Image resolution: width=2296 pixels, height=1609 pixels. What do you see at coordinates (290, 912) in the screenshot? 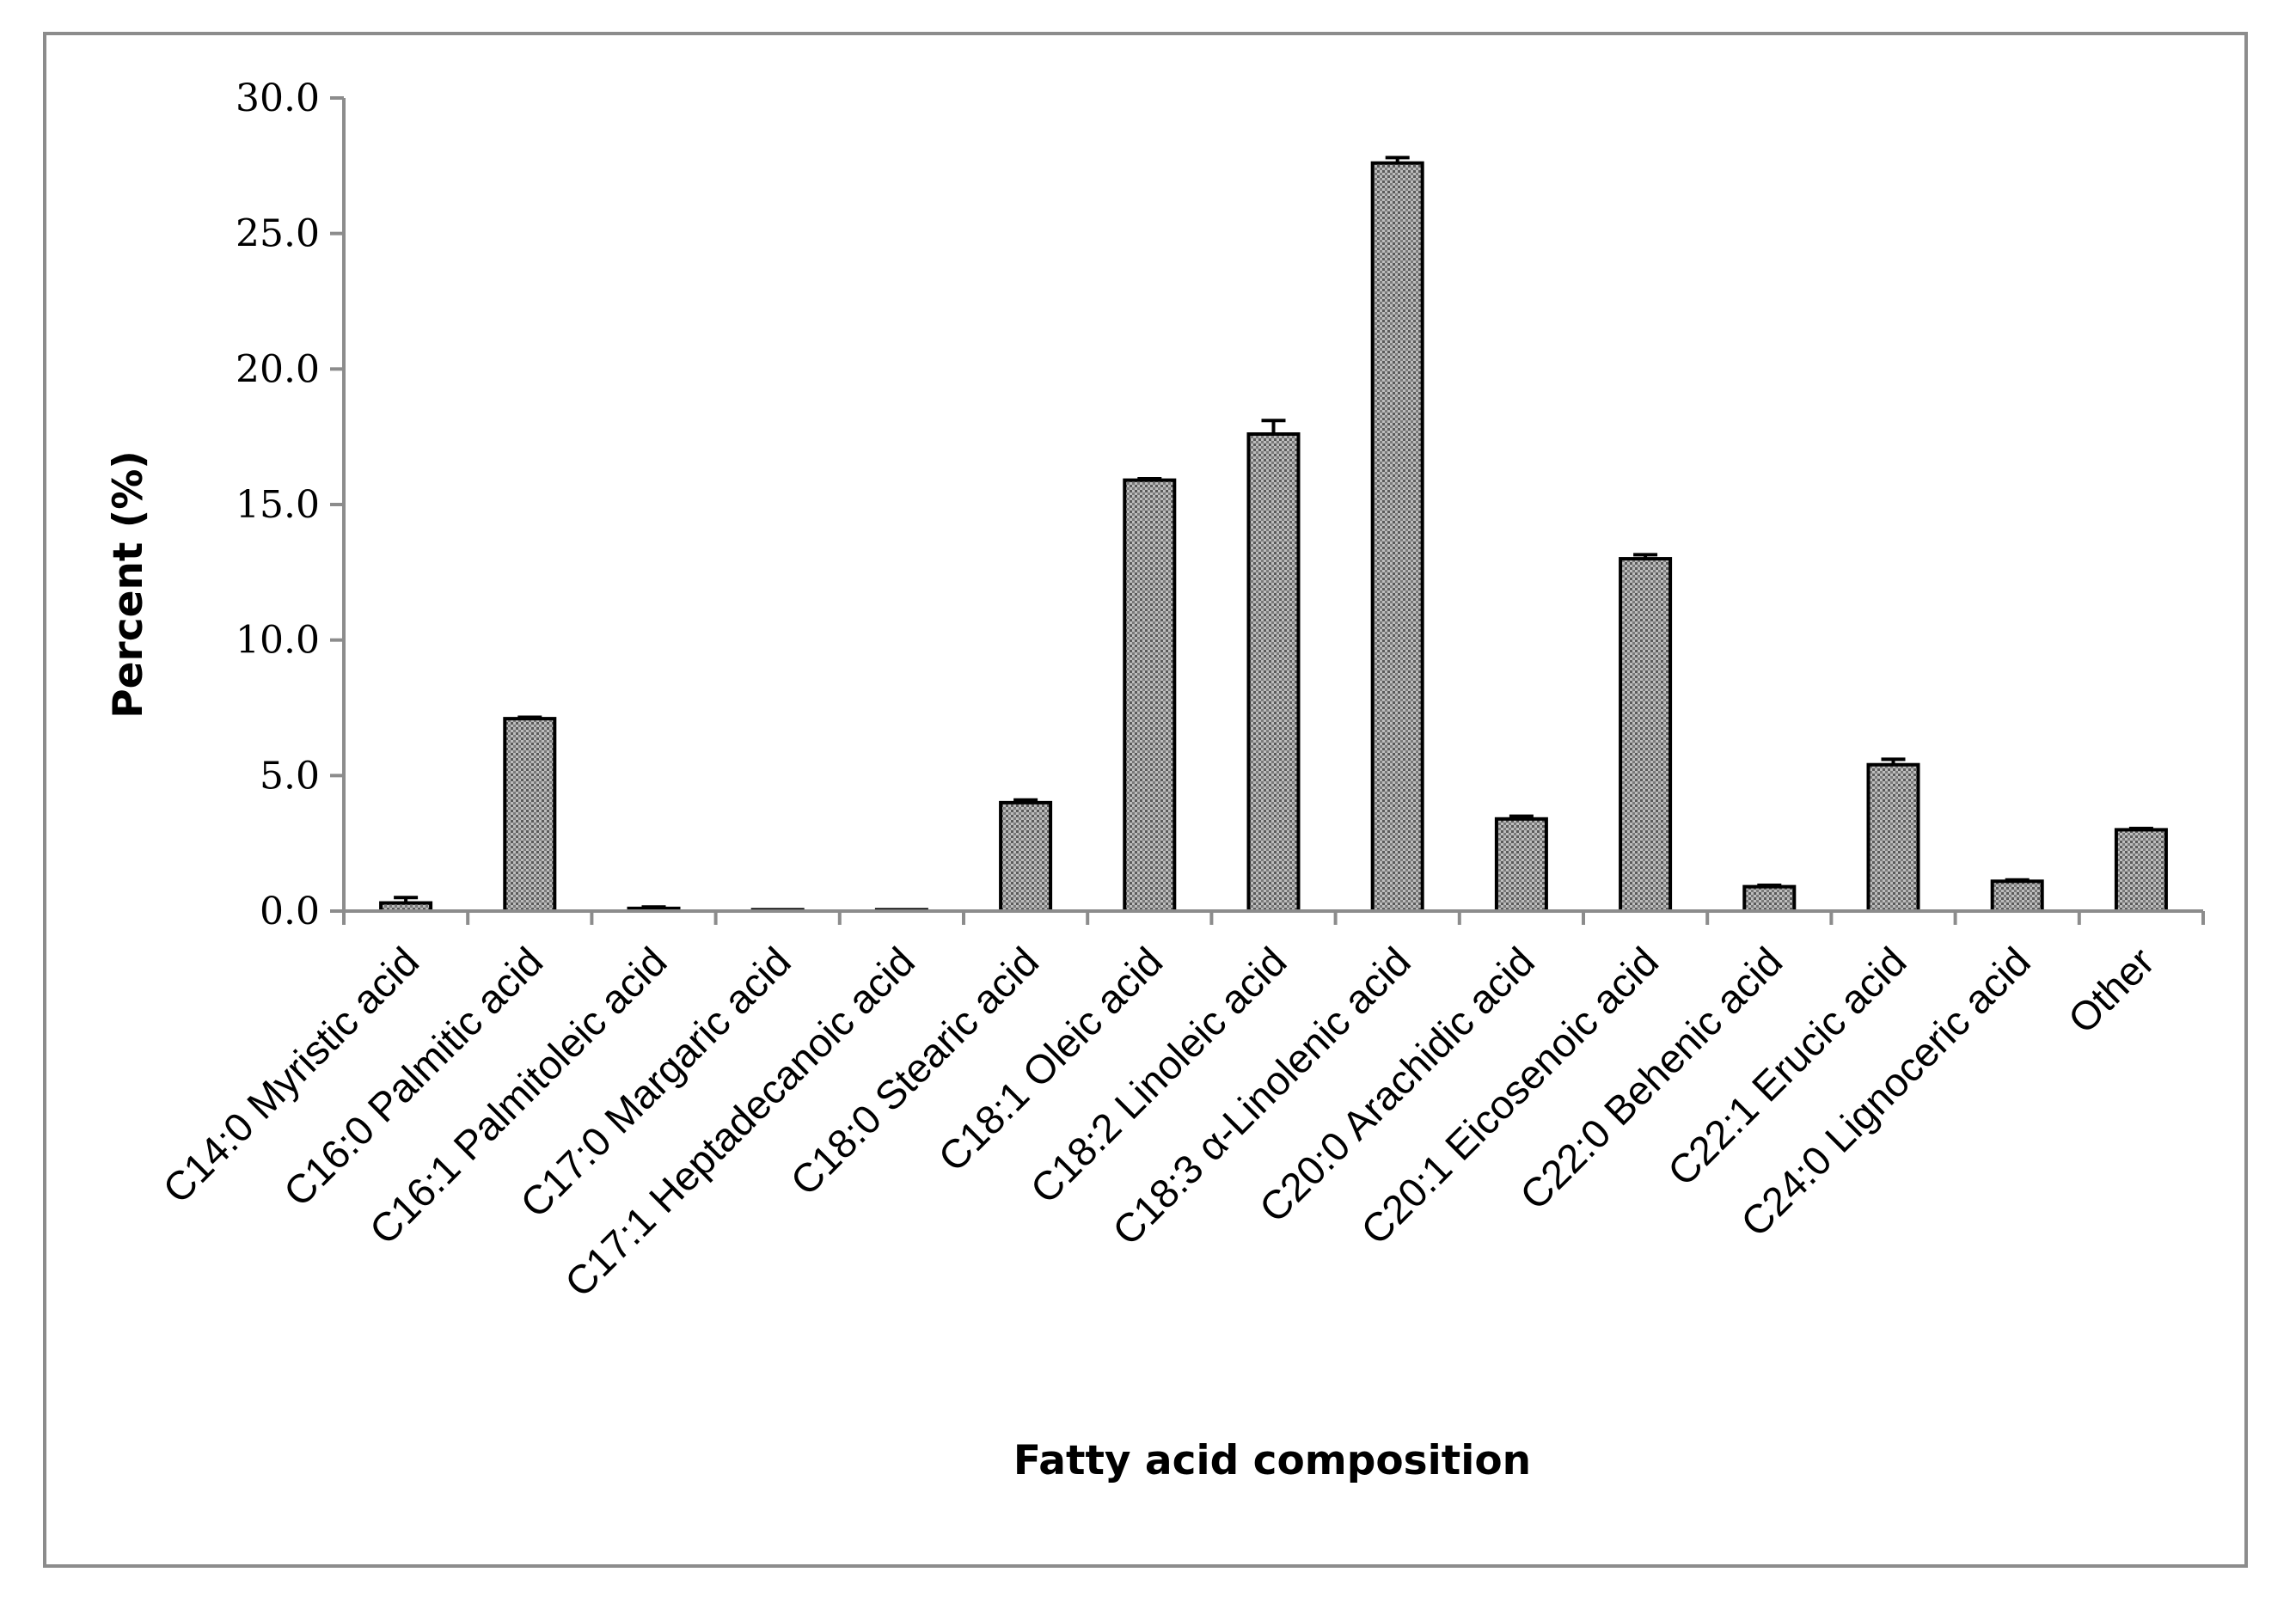
I see `y-tick-label: 0.0` at bounding box center [290, 912].